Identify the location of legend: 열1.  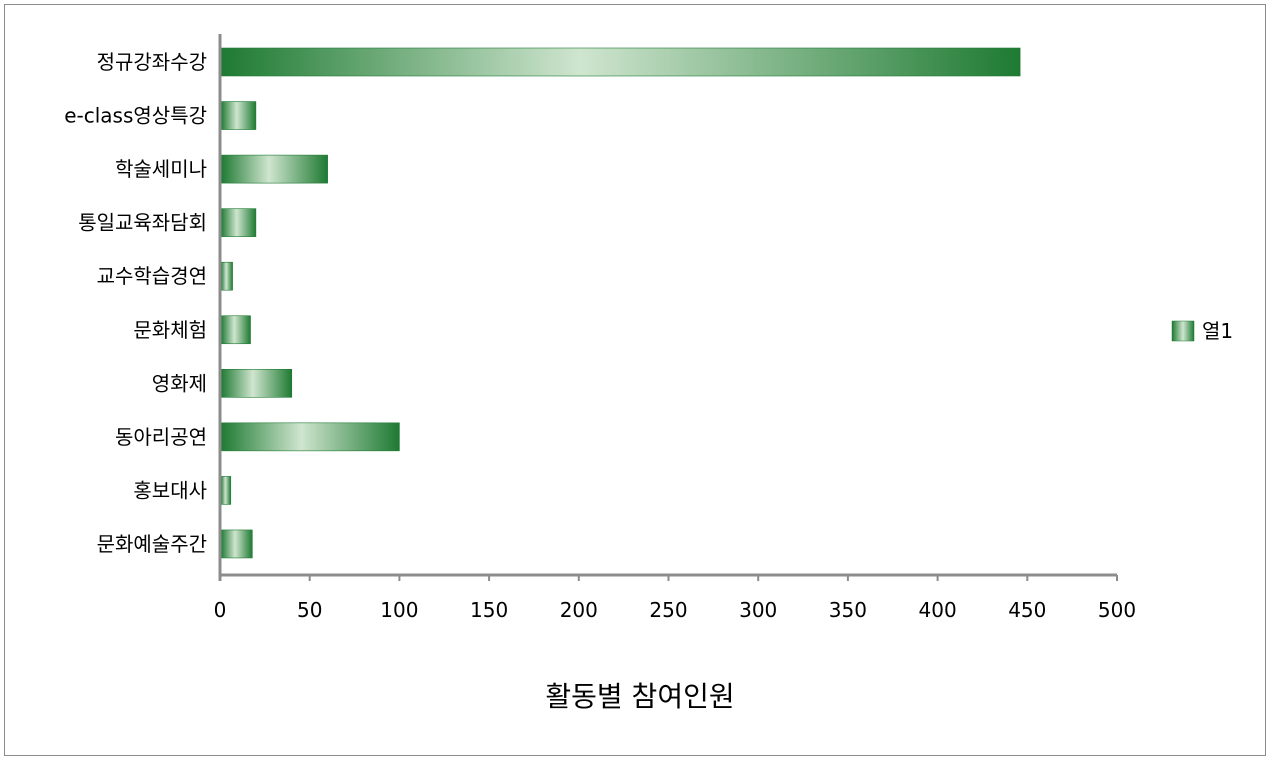
(1202, 331).